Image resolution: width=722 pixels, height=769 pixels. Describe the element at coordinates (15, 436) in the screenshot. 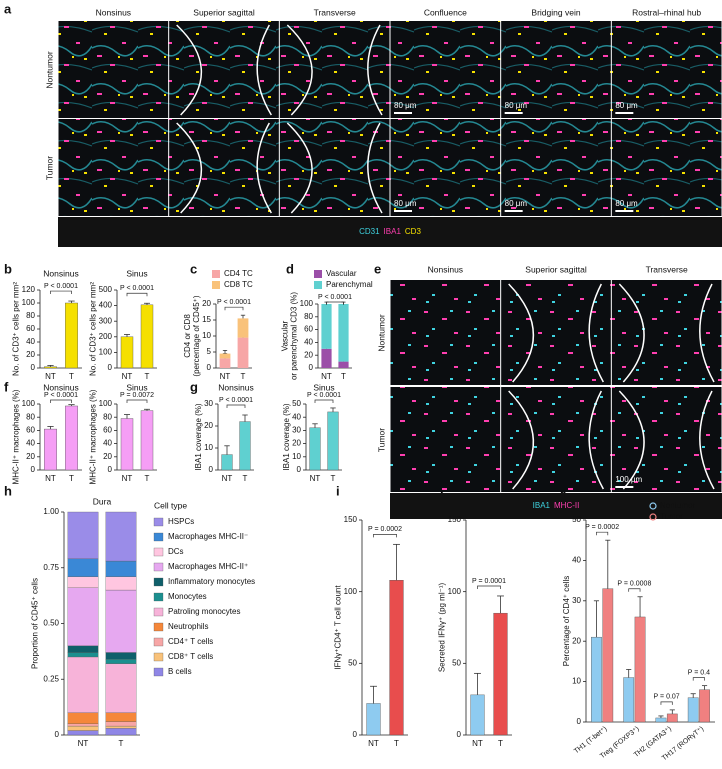

I see `y-axis-label: MHC-II⁺ macrophages (%)` at that location.